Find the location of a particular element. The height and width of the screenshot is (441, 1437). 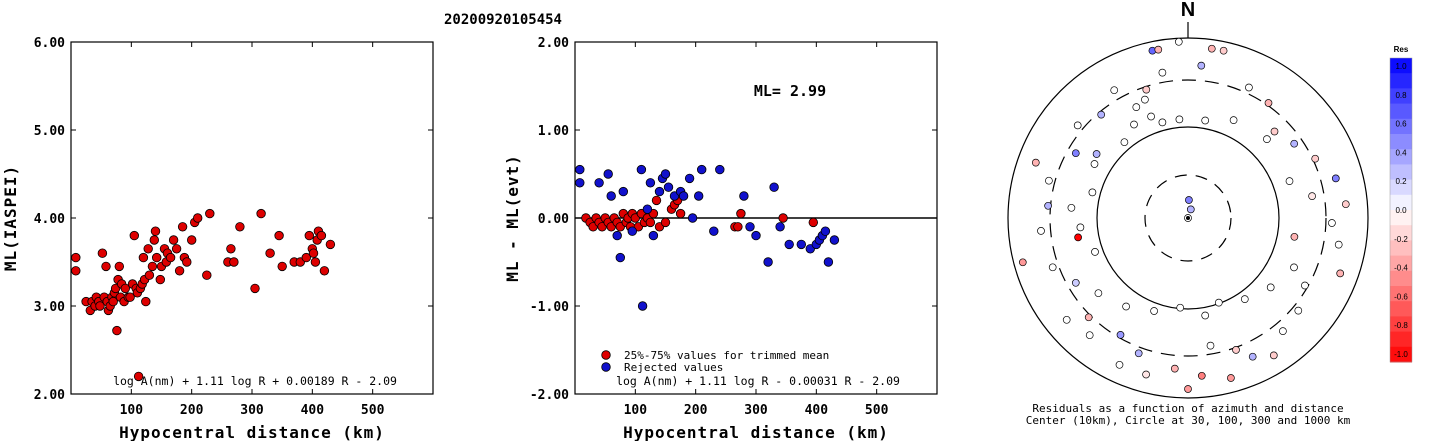

residual-plot-xtick-label: 300 is located at coordinates (756, 410).